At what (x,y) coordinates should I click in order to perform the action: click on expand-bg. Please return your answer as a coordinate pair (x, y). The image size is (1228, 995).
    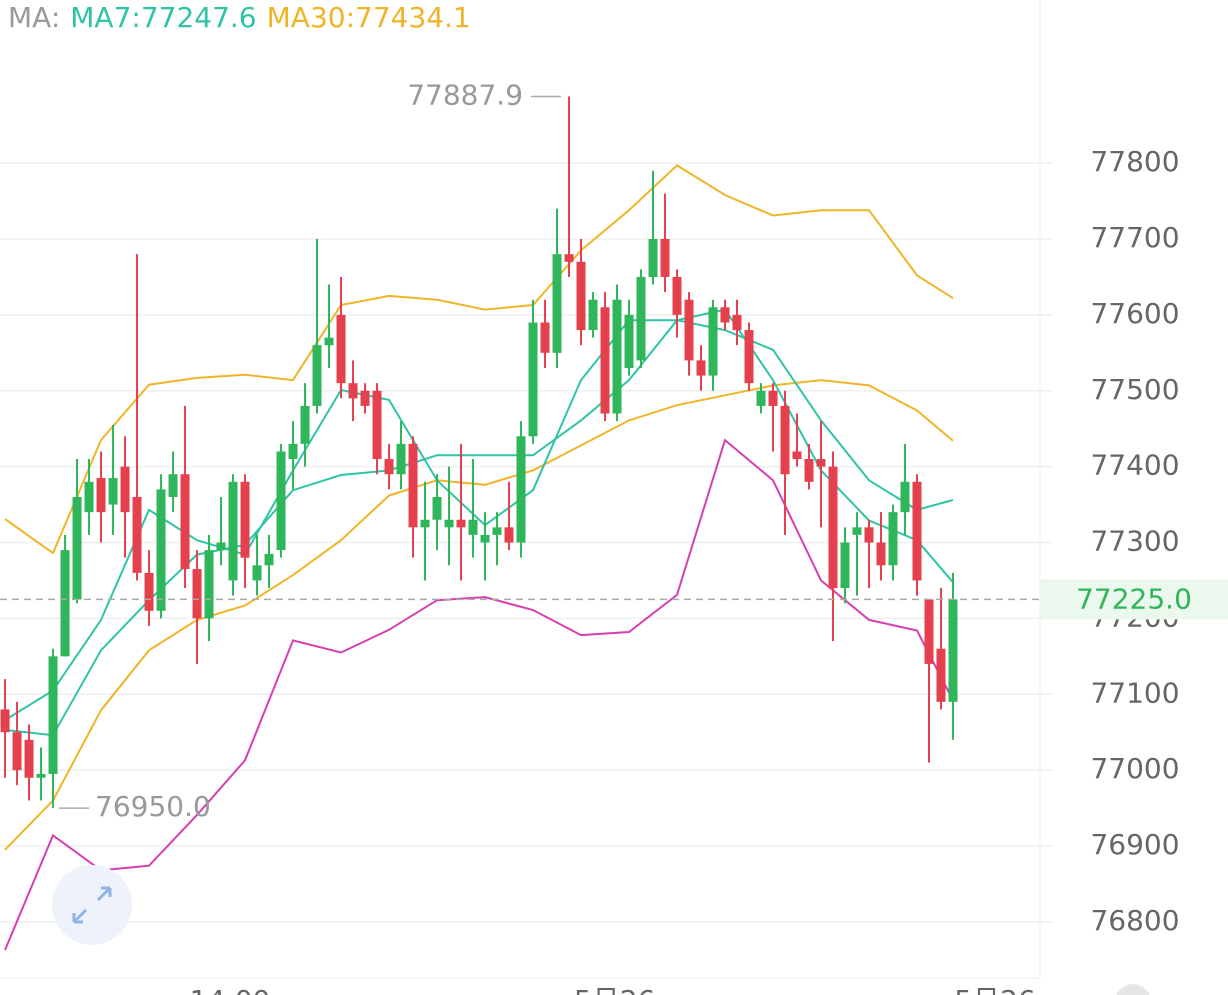
    Looking at the image, I should click on (92, 905).